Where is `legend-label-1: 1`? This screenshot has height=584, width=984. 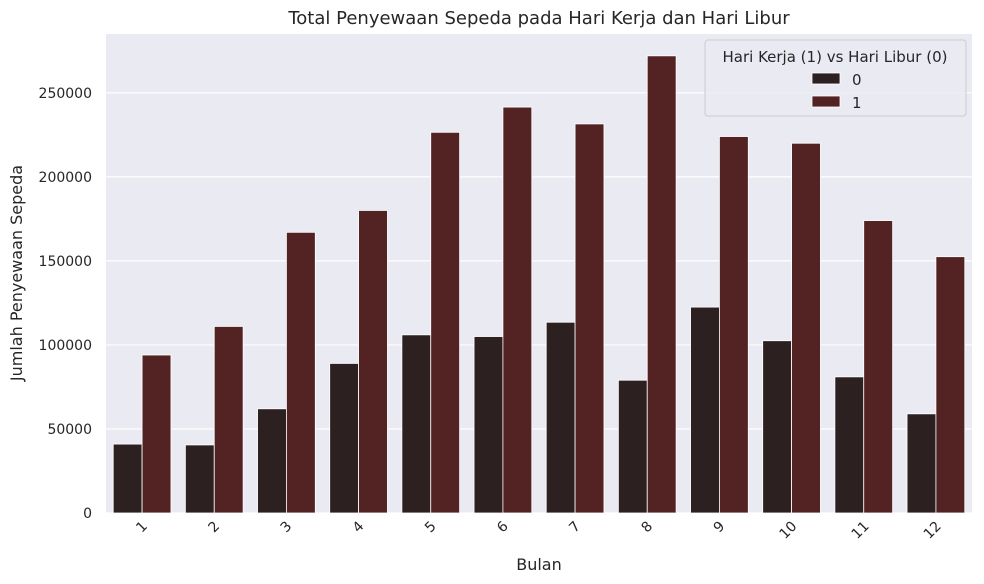 legend-label-1: 1 is located at coordinates (857, 103).